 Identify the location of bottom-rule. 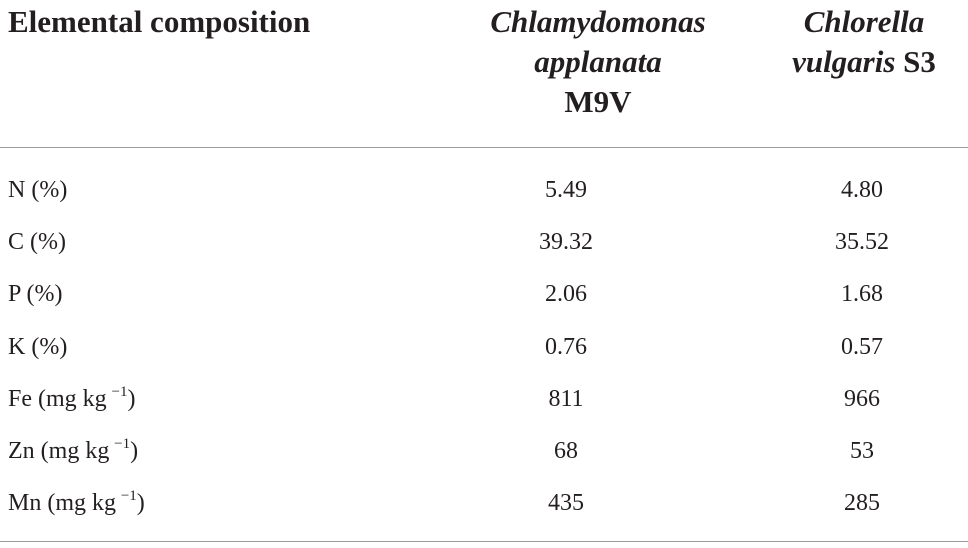
(484, 541).